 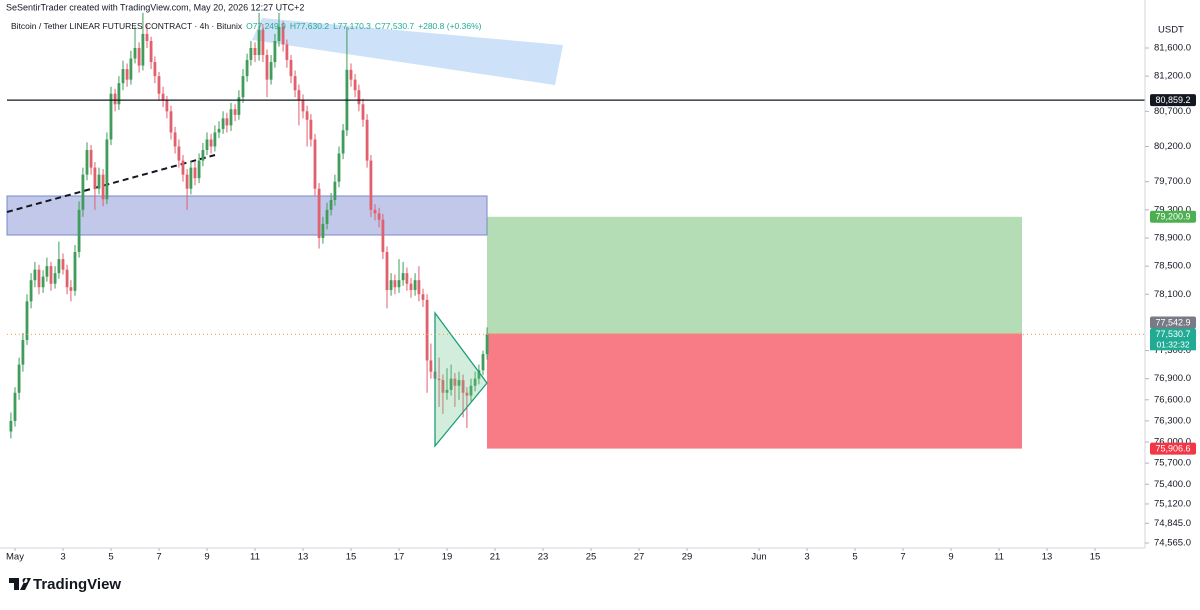 I want to click on trend-line, so click(x=111, y=183).